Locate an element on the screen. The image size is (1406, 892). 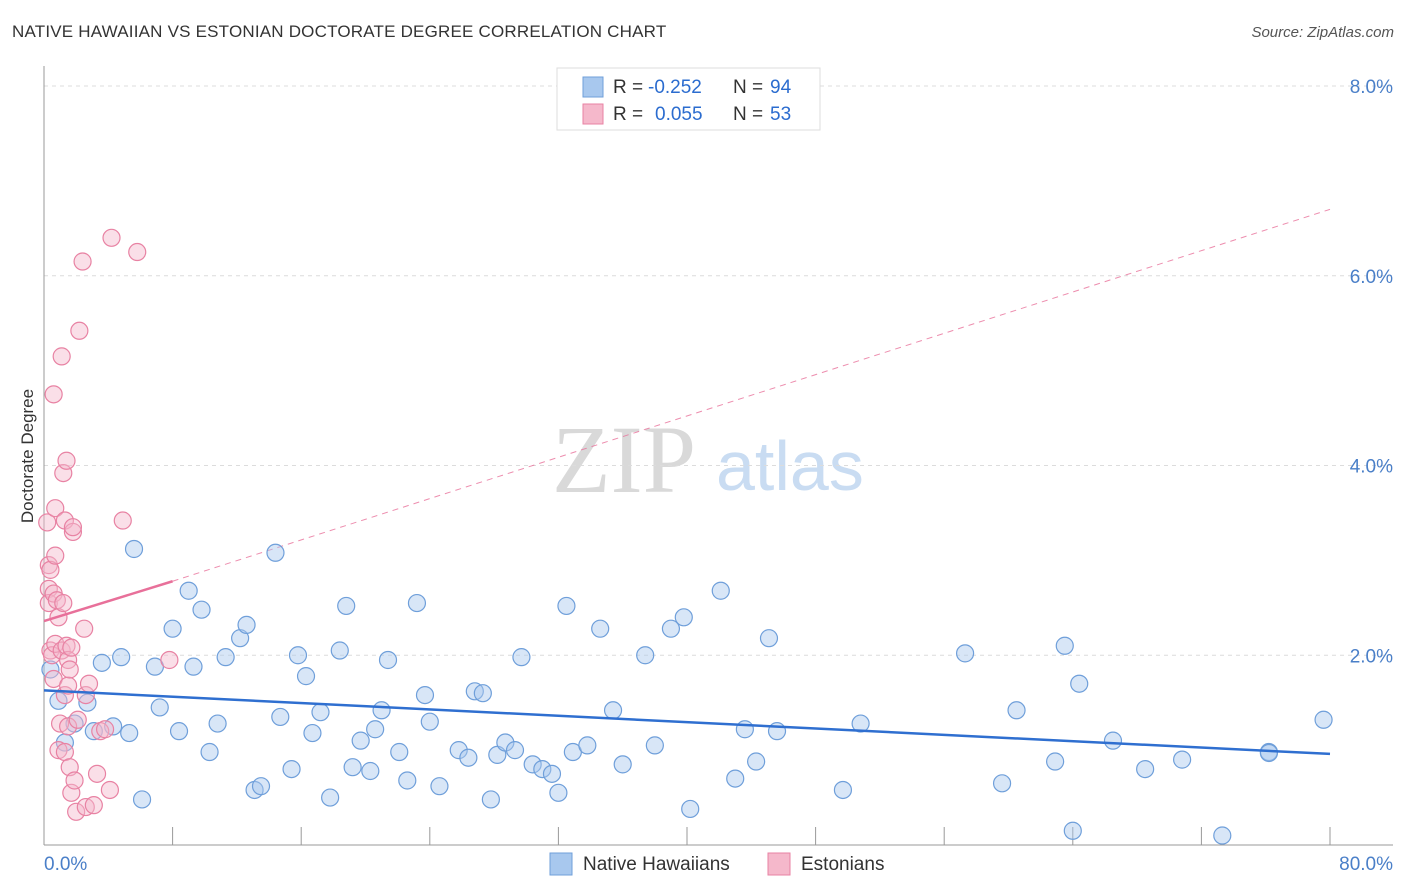
y-tick-labels: 2.0% 4.0% 6.0% 8.0% is located at coordinates (1371, 372).